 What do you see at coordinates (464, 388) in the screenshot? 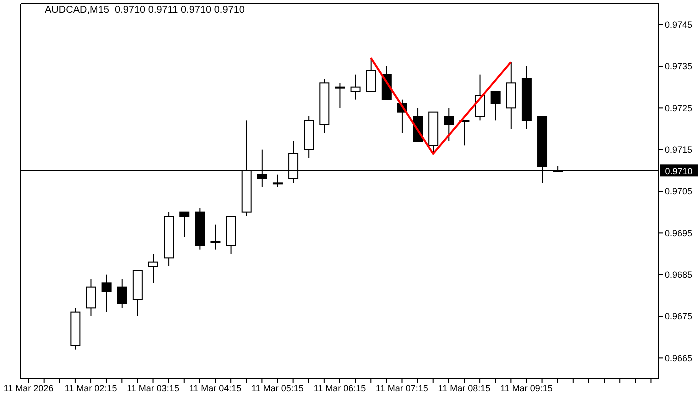
I see `x-tick-label: 11 Mar 08:15` at bounding box center [464, 388].